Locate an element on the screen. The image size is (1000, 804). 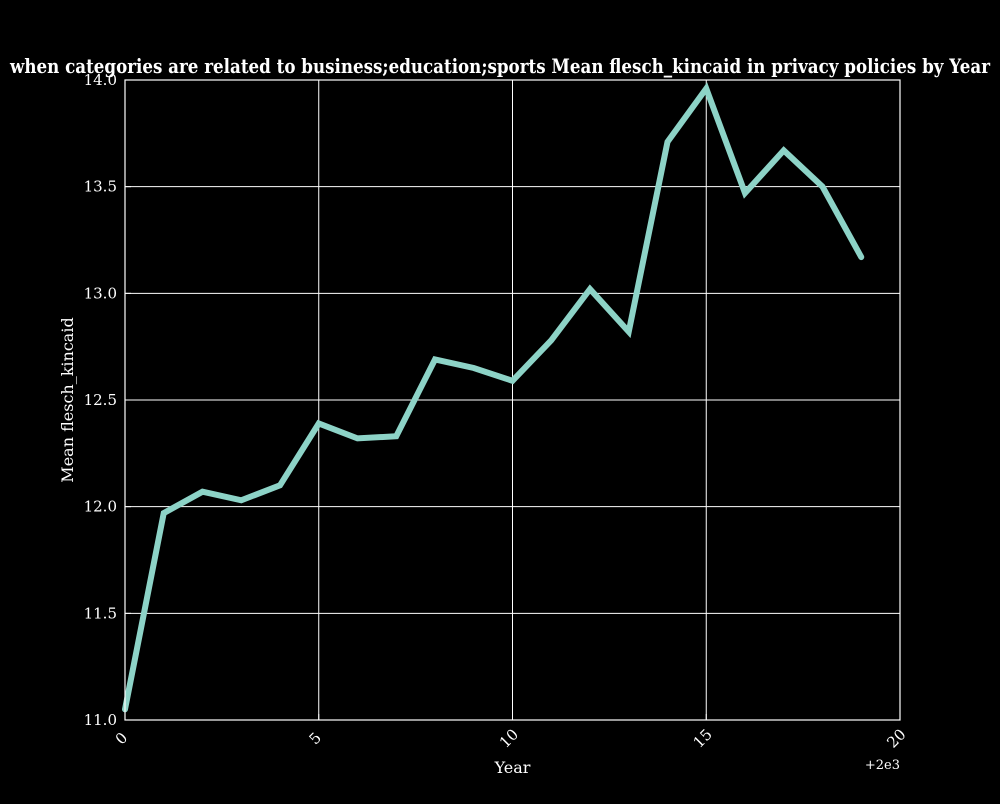
y-tick-label: 11.5 is located at coordinates (100, 613).